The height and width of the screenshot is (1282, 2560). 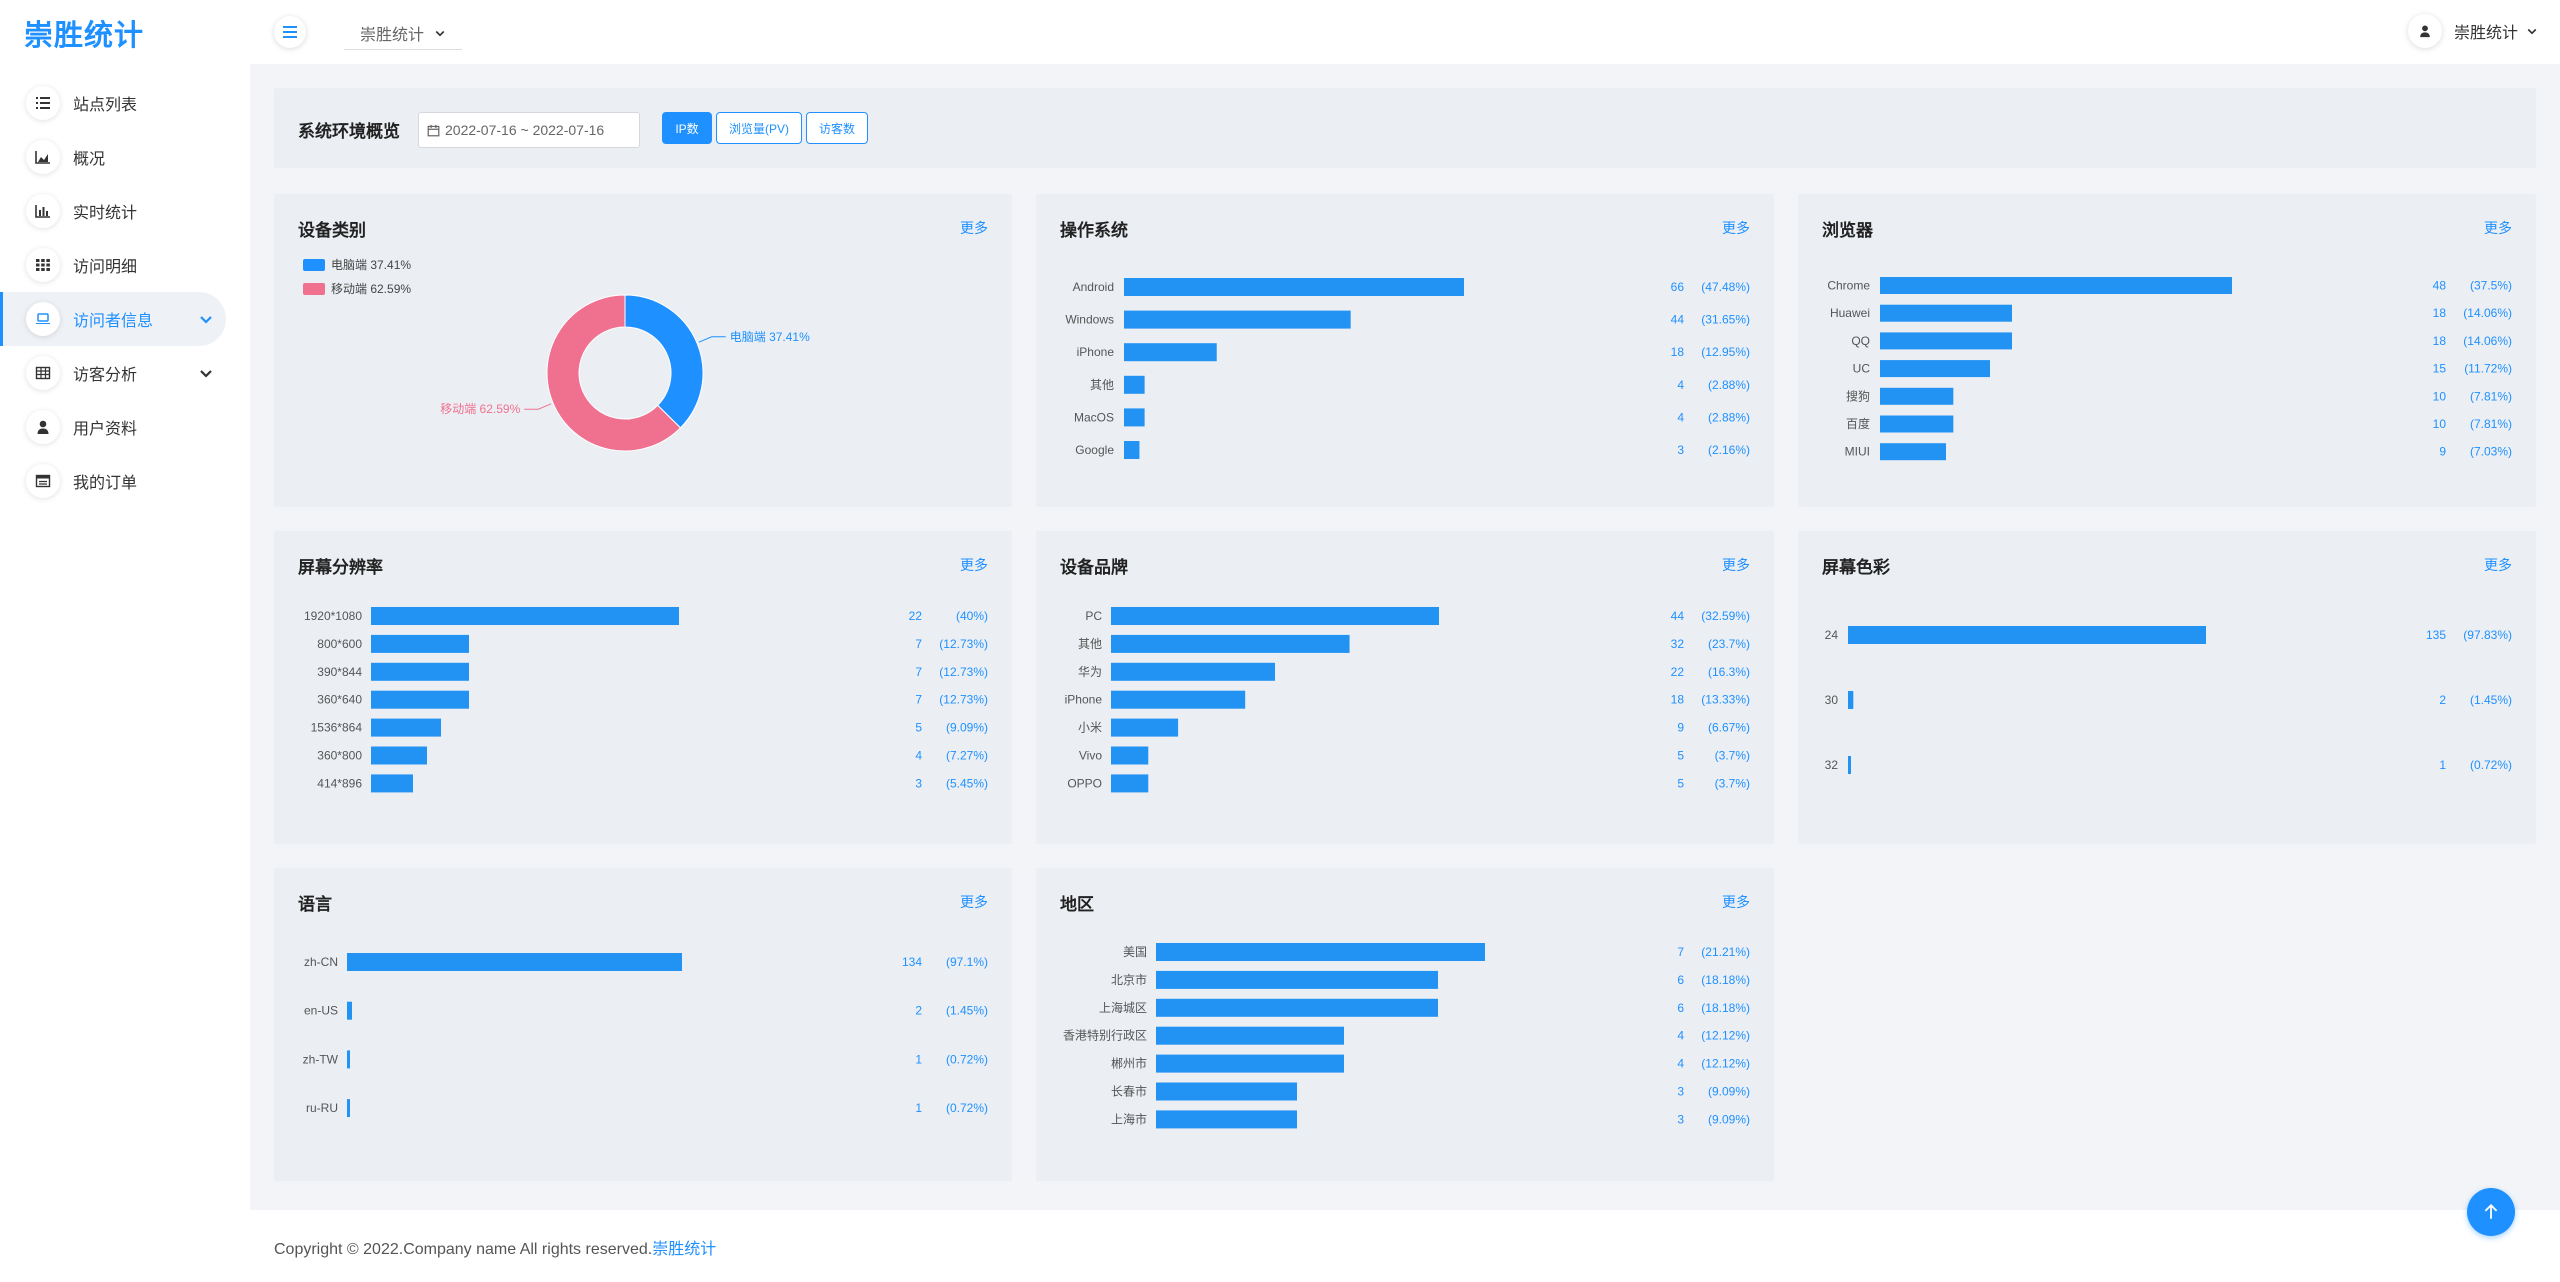 I want to click on sidebar-item-user-profile: 用户资料, so click(x=125, y=427).